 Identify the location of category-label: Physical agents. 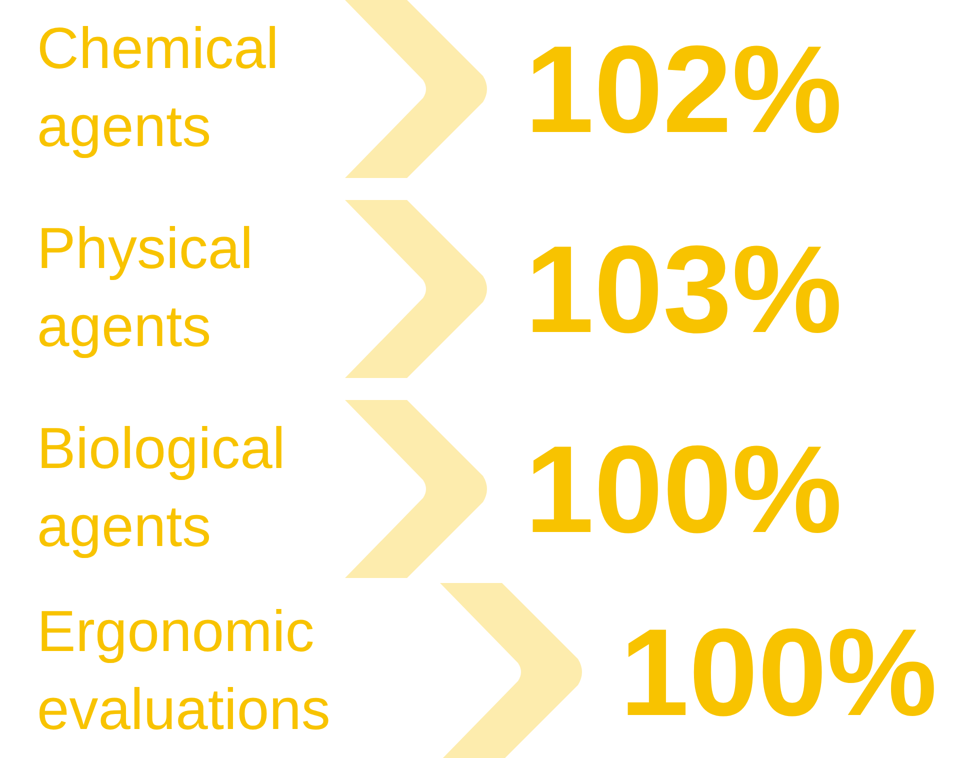
(145, 288).